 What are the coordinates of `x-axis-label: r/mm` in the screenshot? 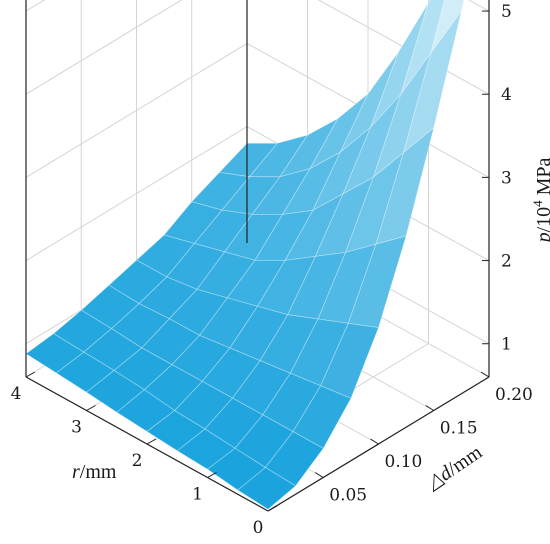 It's located at (94, 472).